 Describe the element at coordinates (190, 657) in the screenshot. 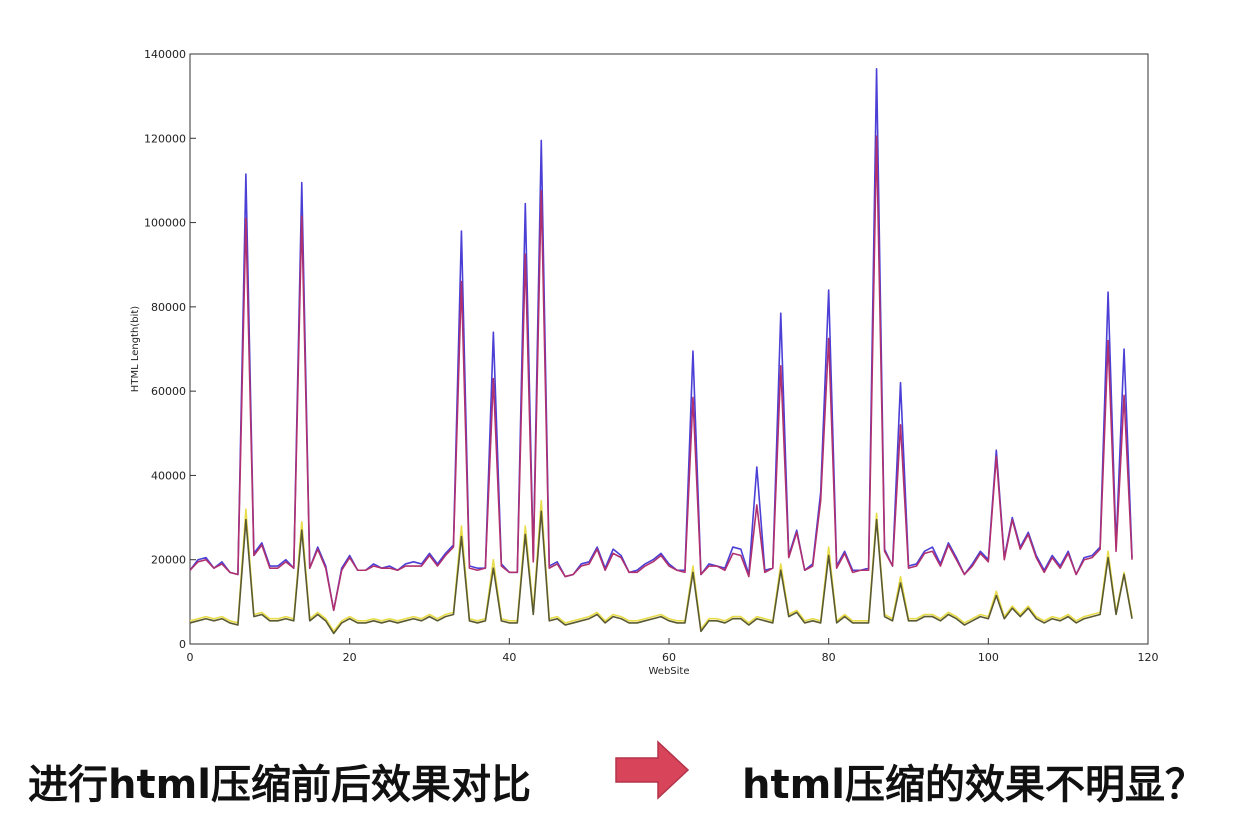

I see `x-tick-label: 0` at that location.